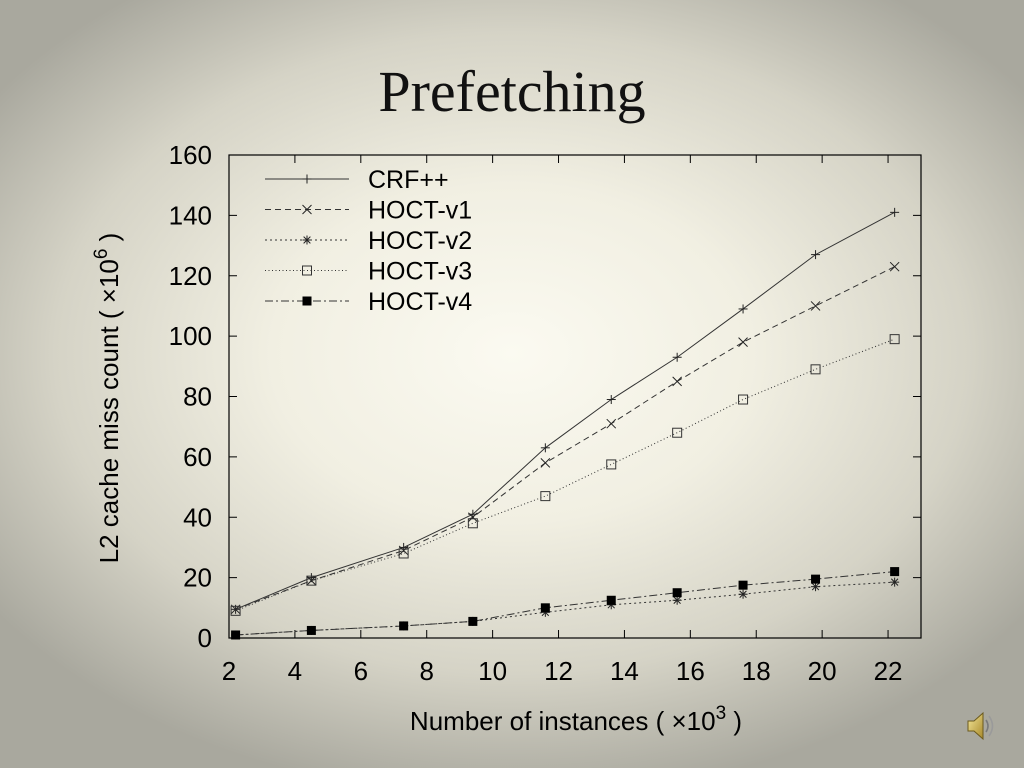 The width and height of the screenshot is (1024, 768). What do you see at coordinates (197, 578) in the screenshot?
I see `y-tick-label: 20` at bounding box center [197, 578].